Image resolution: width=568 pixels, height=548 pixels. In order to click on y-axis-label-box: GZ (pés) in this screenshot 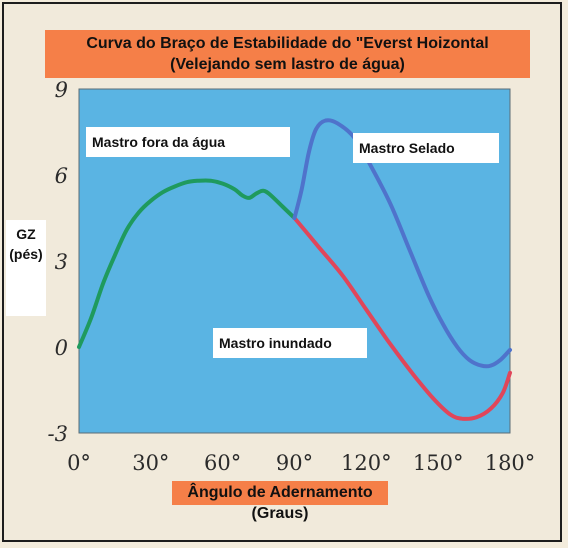, I will do `click(26, 268)`.